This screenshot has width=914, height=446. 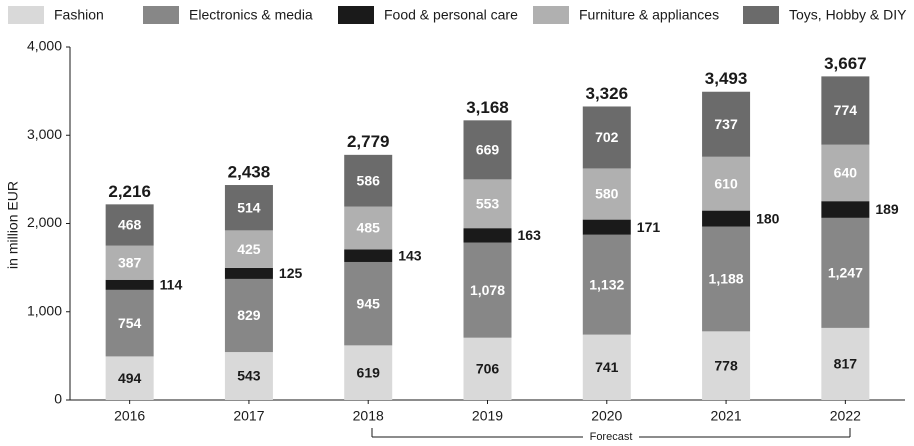 I want to click on x-tick-label: 2019, so click(x=487, y=416).